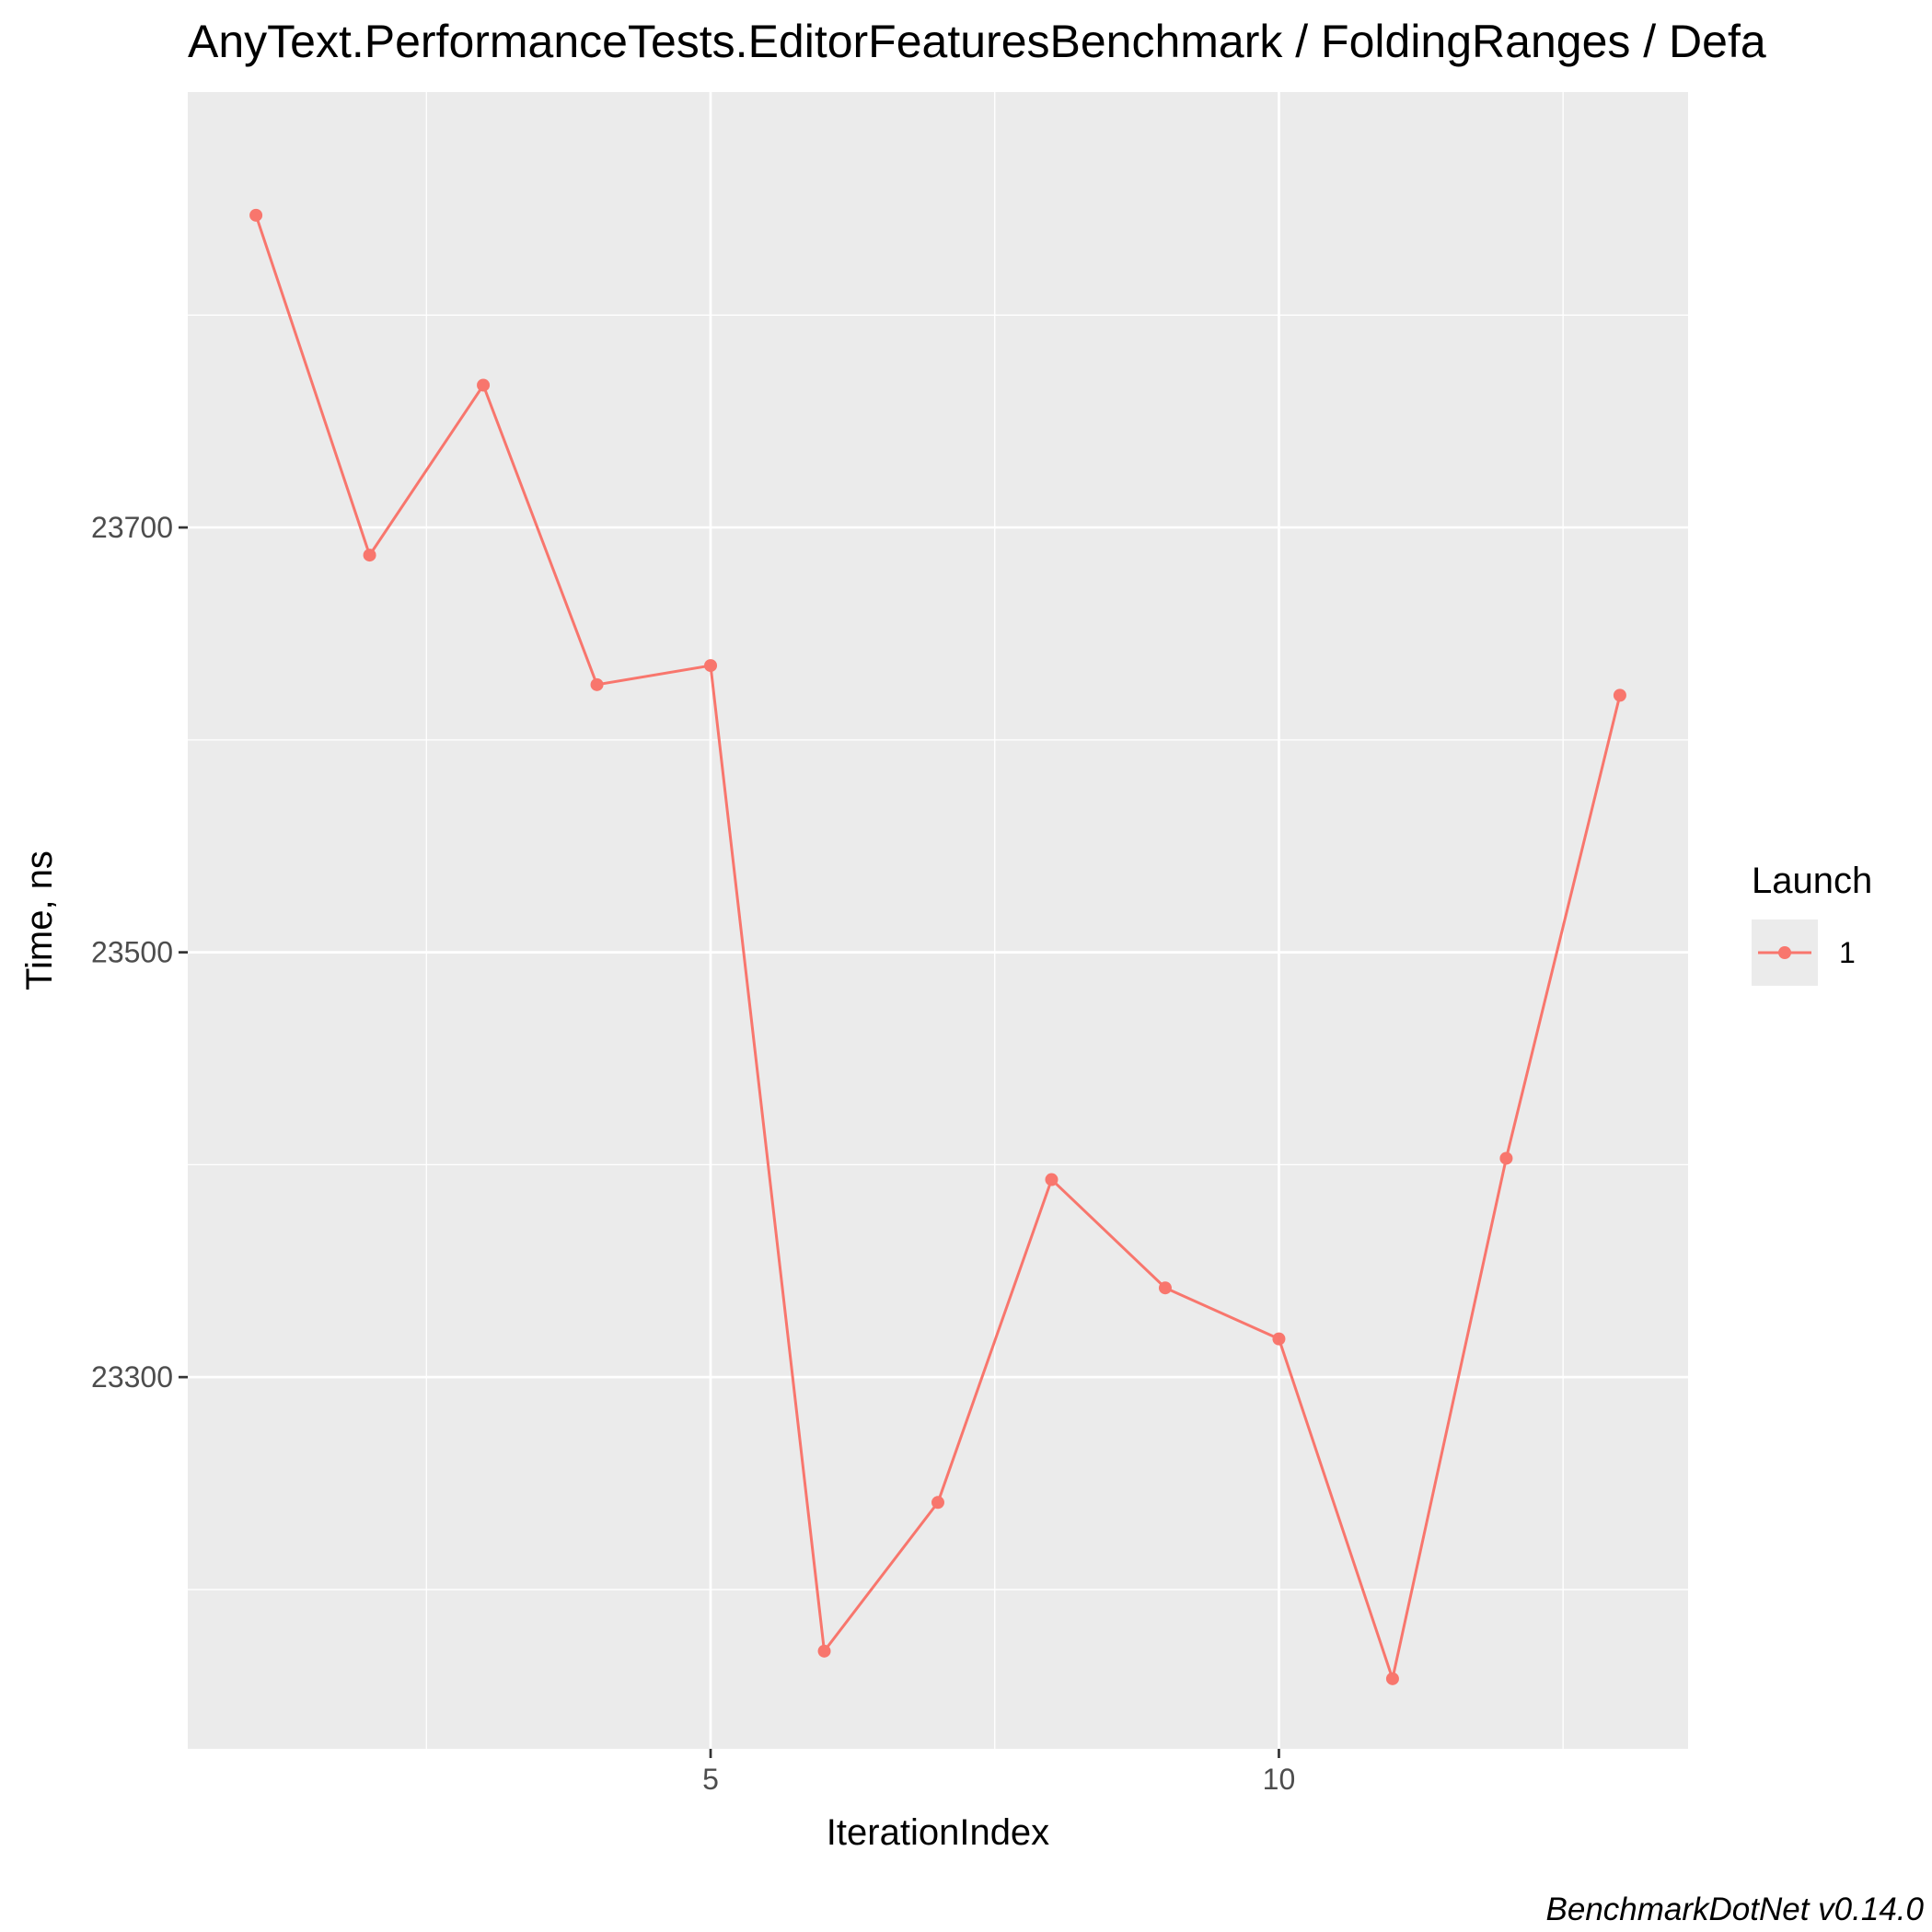 This screenshot has height=1932, width=1932. Describe the element at coordinates (711, 1780) in the screenshot. I see `x-tick-label: 5` at that location.